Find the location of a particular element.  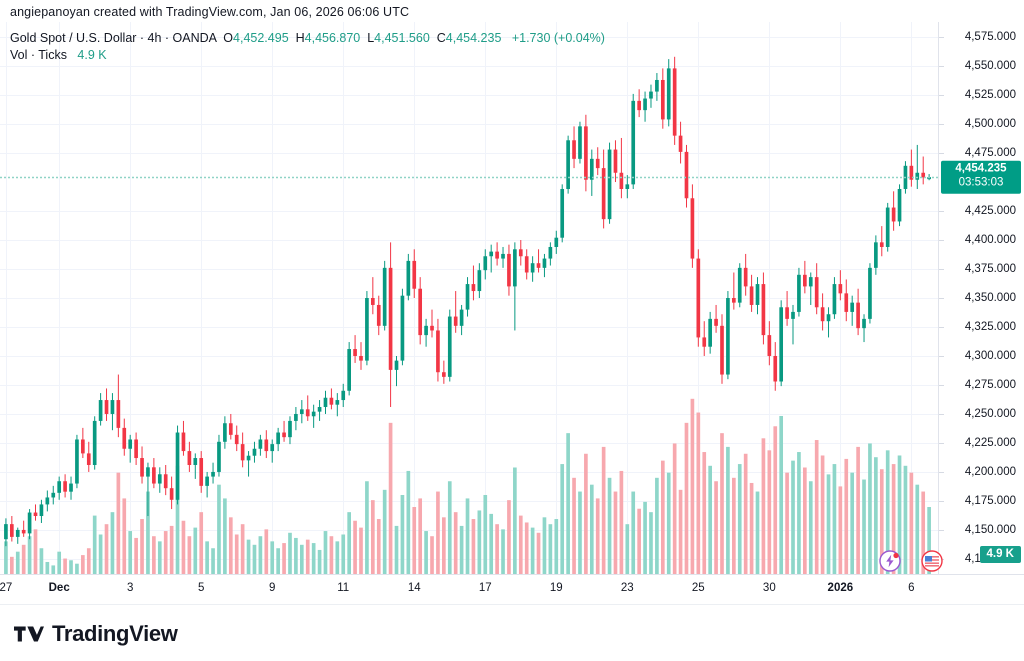

tradingview-logo-icon is located at coordinates (29, 634).